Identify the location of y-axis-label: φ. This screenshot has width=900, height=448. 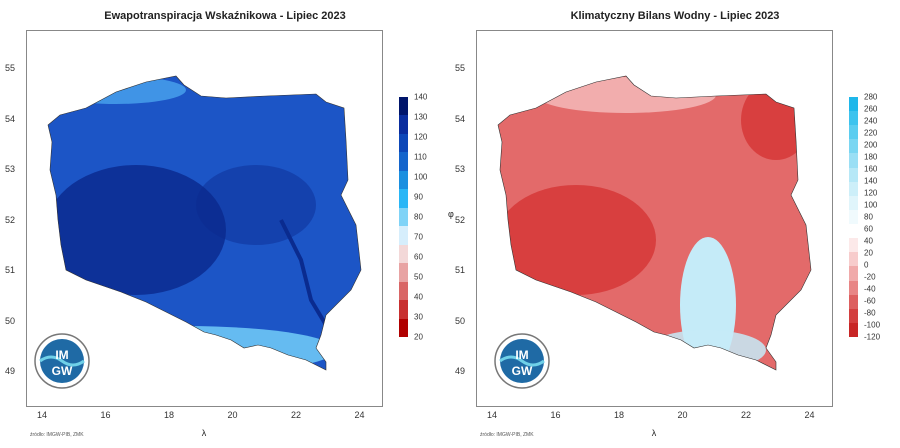
(451, 214).